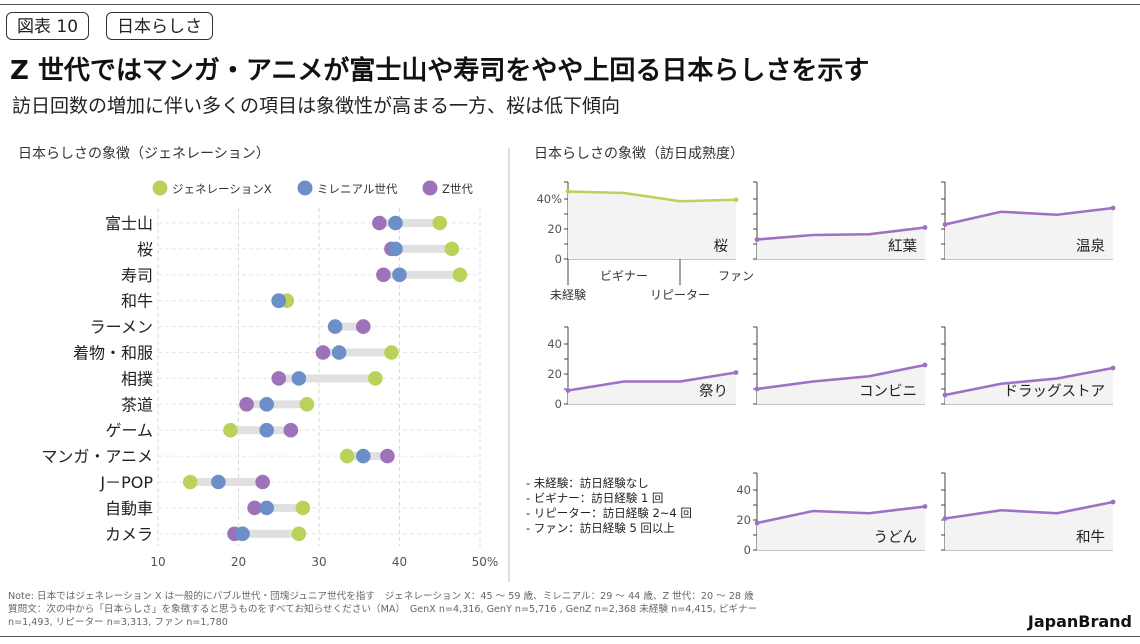 The image size is (1140, 644). I want to click on category-label: ラーメン, so click(121, 327).